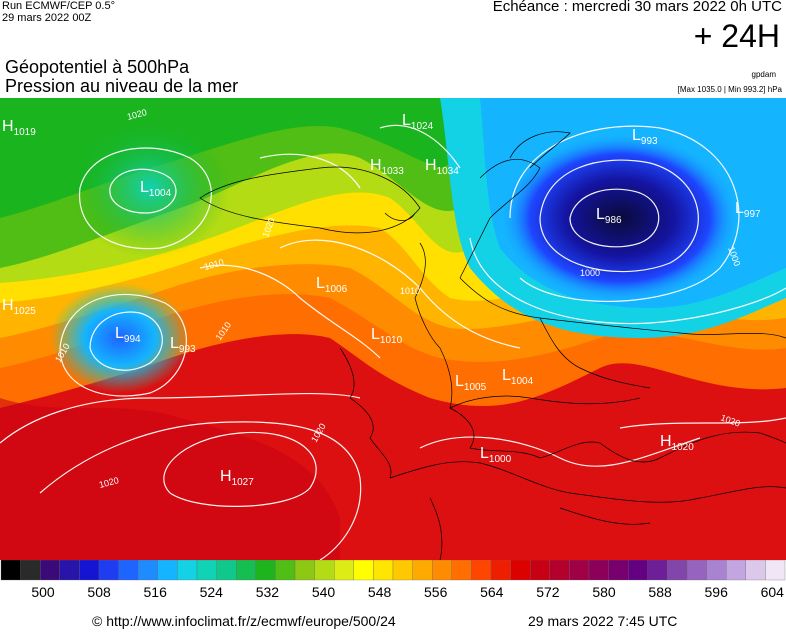 The width and height of the screenshot is (786, 632). Describe the element at coordinates (604, 592) in the screenshot. I see `scale-tick-label: 580` at that location.